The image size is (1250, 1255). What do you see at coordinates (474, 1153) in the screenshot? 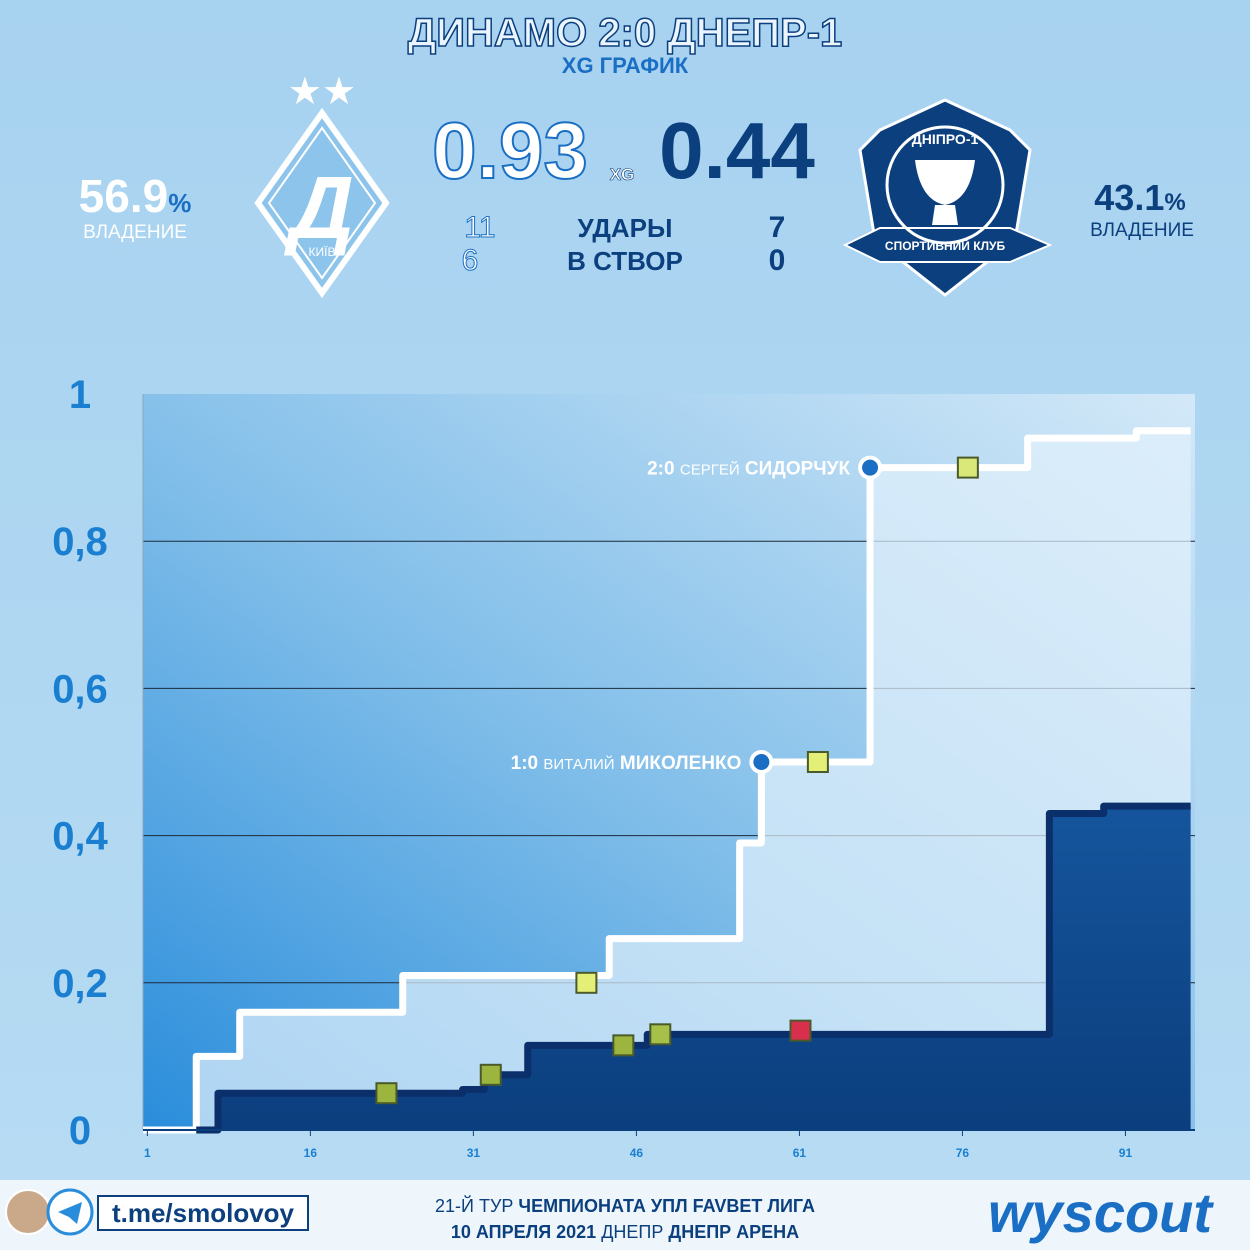
I see `x-tick-label: 31` at bounding box center [474, 1153].